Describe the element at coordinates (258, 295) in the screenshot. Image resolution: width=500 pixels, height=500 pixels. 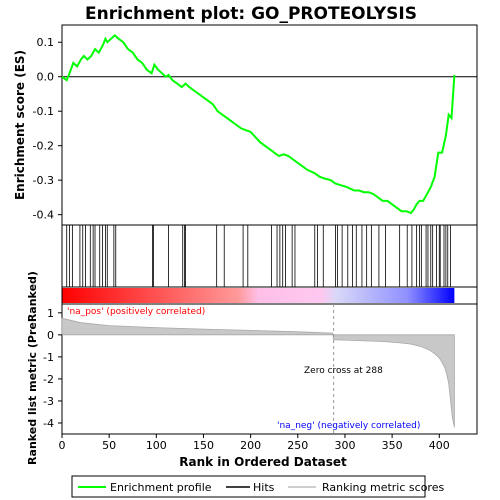
I see `rank-colorbar` at that location.